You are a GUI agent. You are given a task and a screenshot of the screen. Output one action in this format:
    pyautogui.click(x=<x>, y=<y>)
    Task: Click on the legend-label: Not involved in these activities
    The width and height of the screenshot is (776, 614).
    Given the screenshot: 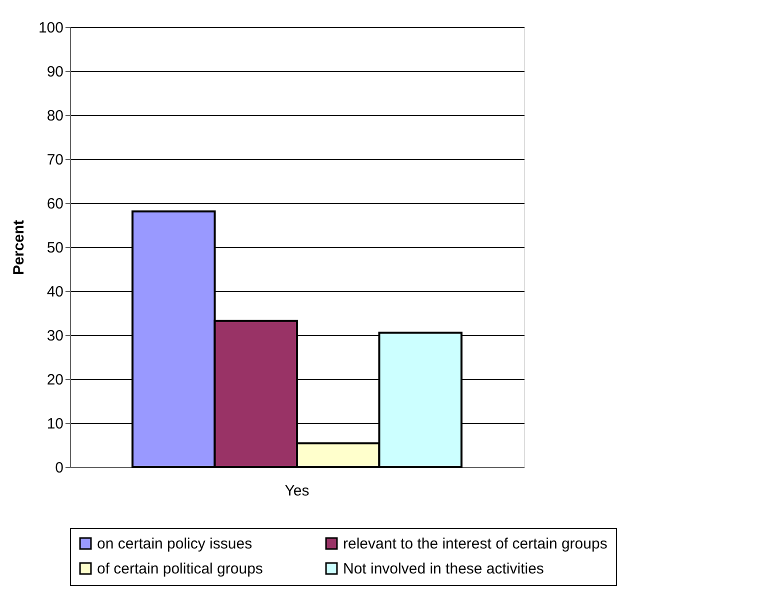 What is the action you would take?
    pyautogui.click(x=443, y=569)
    